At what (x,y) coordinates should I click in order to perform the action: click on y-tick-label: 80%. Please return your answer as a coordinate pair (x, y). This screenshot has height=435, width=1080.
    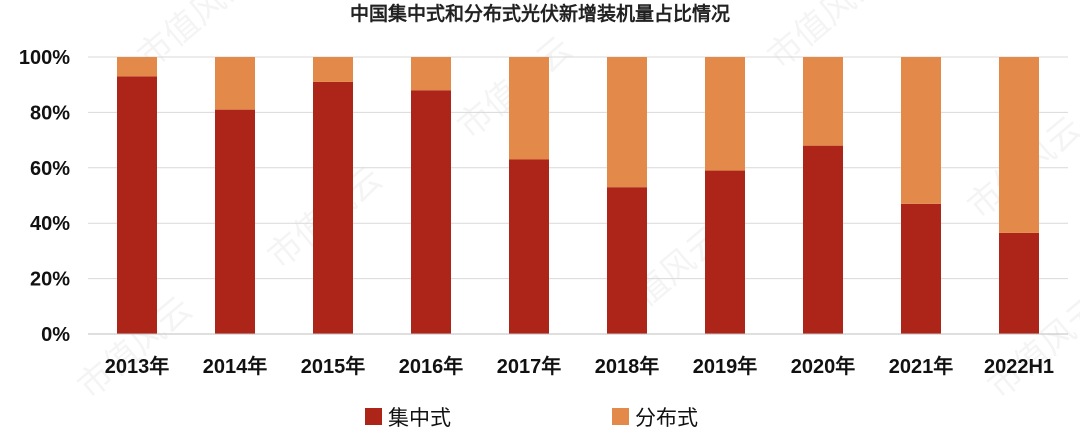
    Looking at the image, I should click on (50, 113).